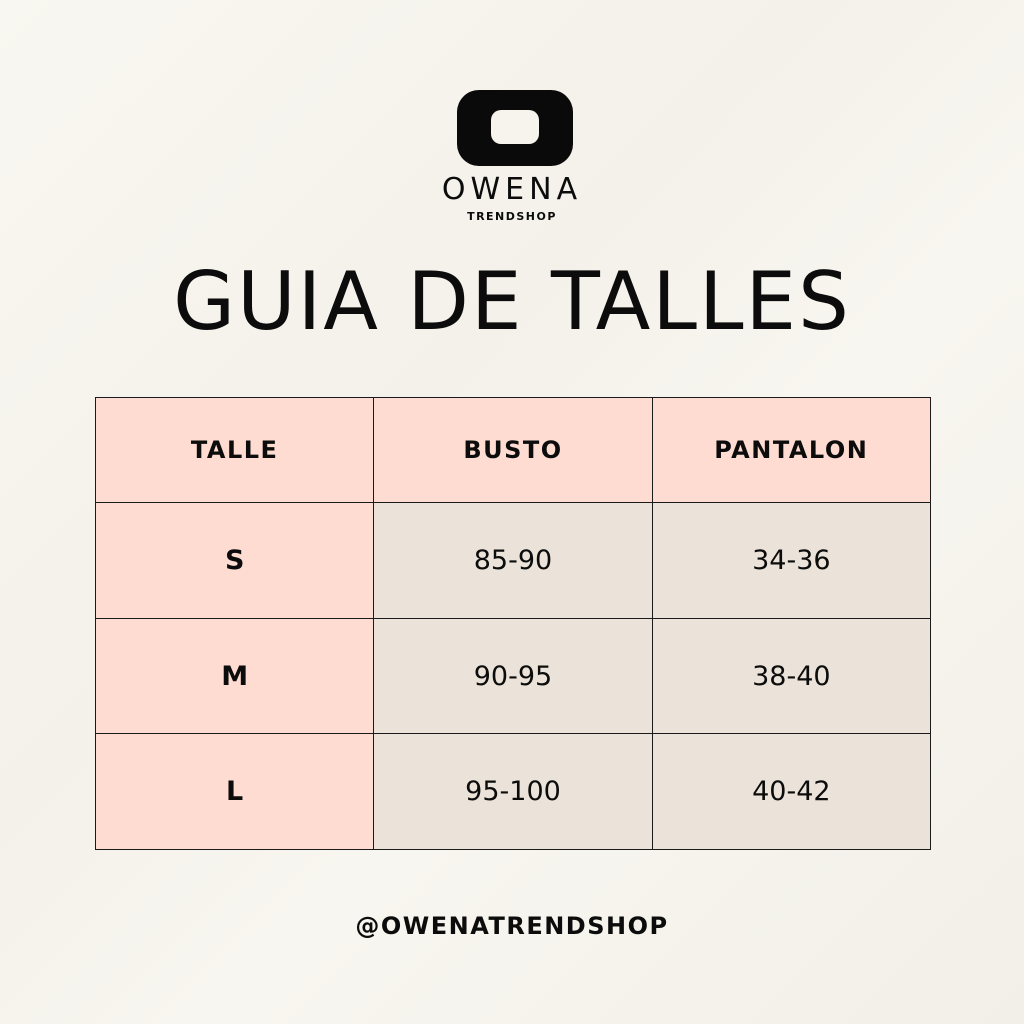  I want to click on social-handle: @OWENATRENDSHOP, so click(512, 926).